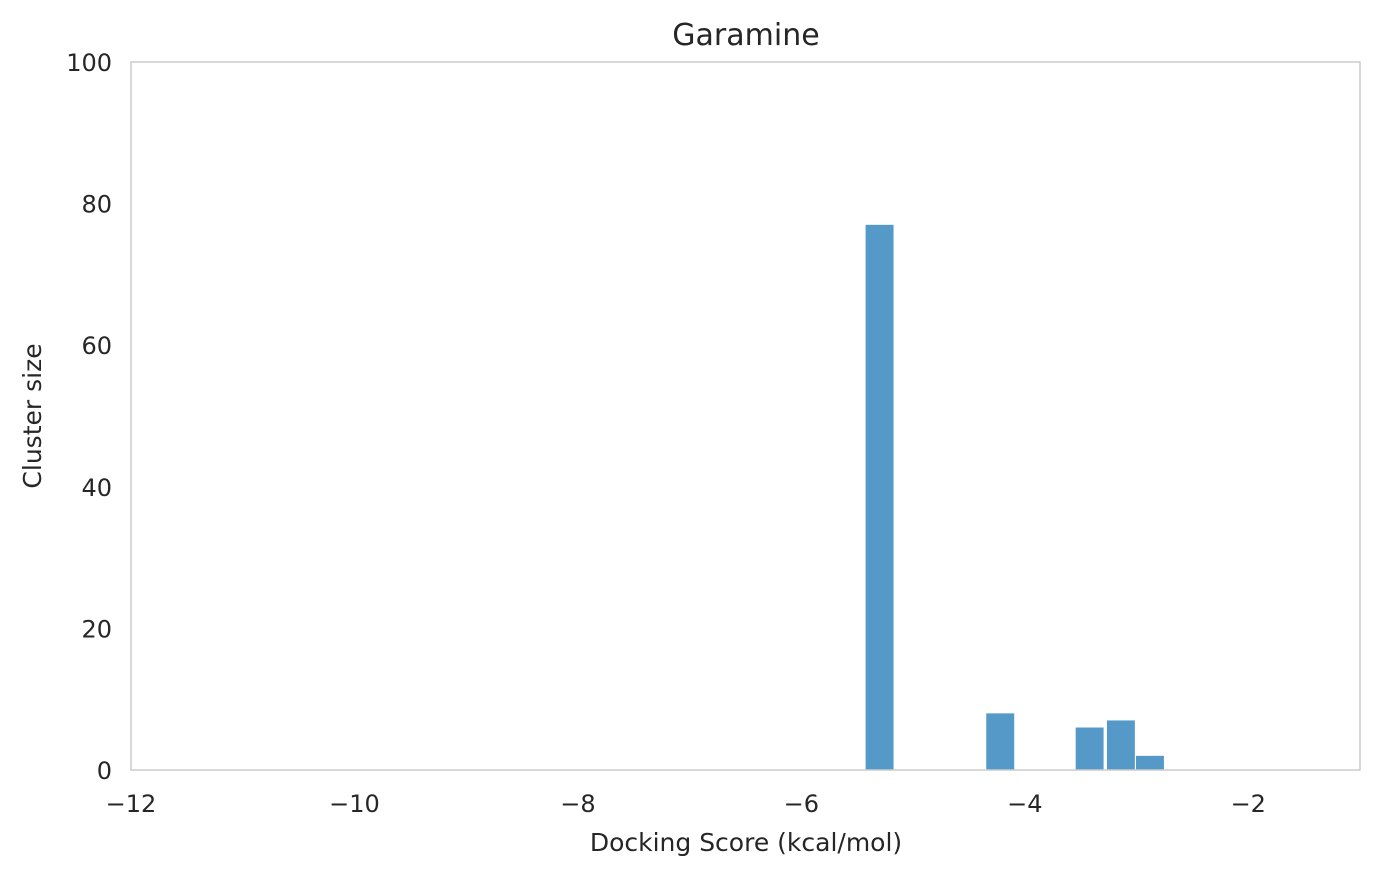  I want to click on y-axis-label: Cluster size, so click(32, 415).